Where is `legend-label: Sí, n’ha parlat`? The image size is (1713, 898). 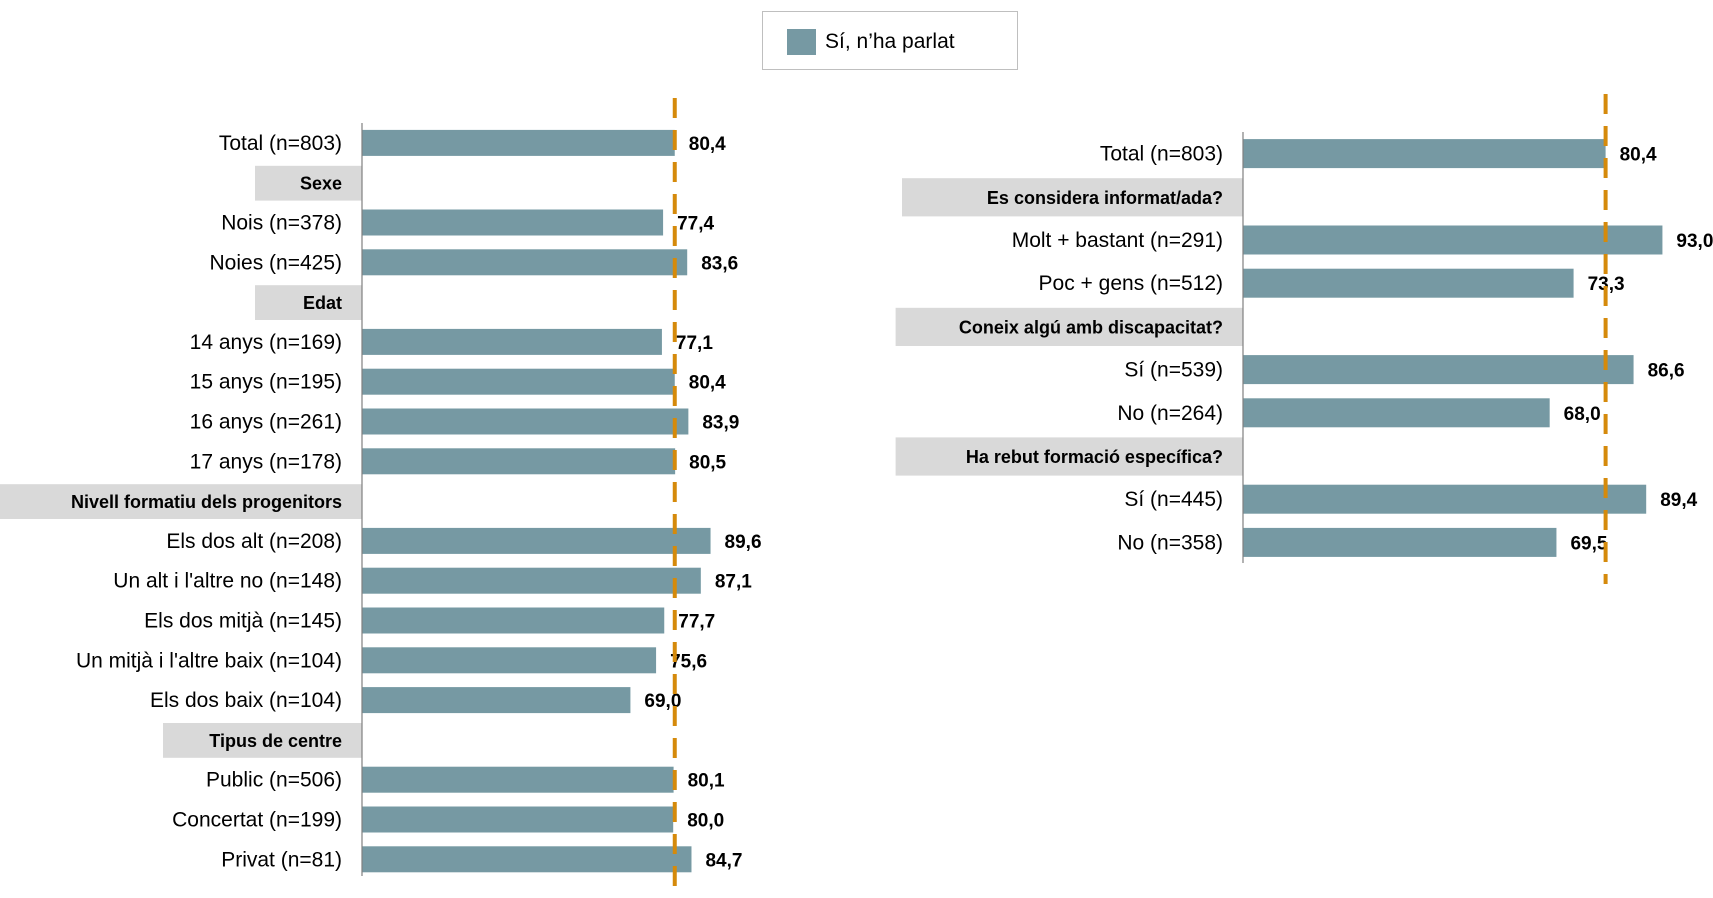 legend-label: Sí, n’ha parlat is located at coordinates (890, 41).